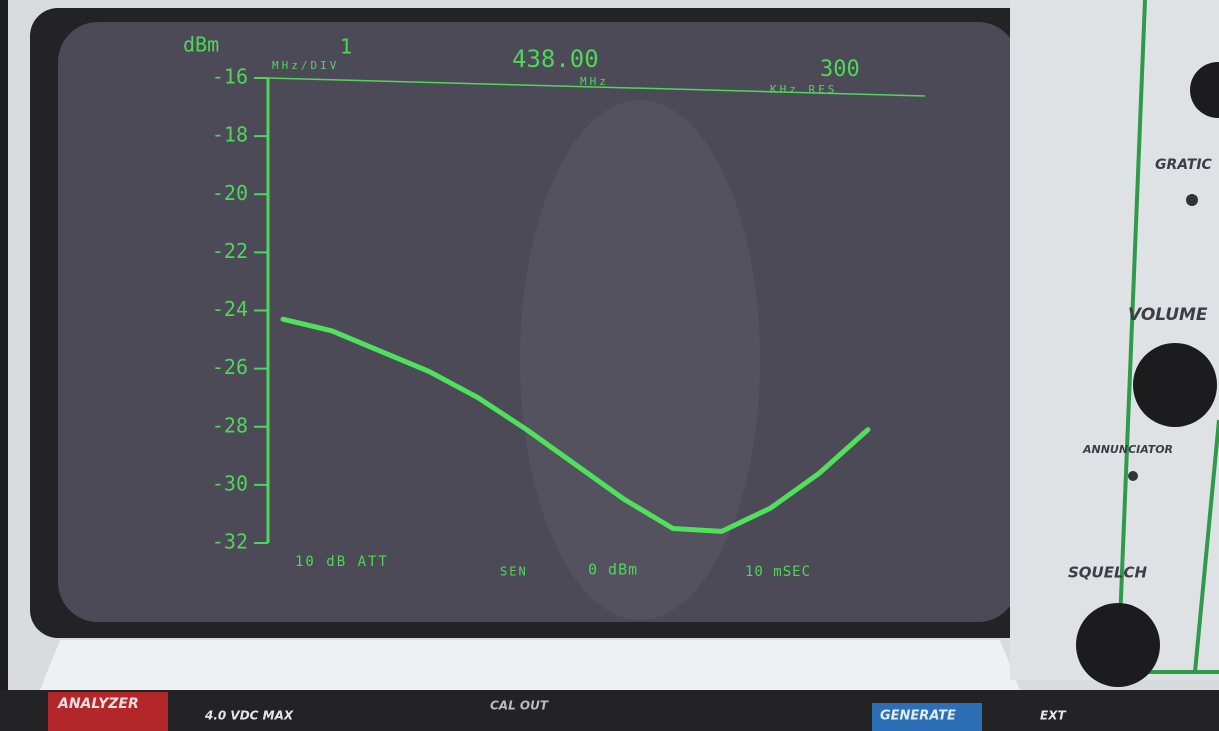  Describe the element at coordinates (519, 706) in the screenshot. I see `panel-label: CAL OUT` at that location.